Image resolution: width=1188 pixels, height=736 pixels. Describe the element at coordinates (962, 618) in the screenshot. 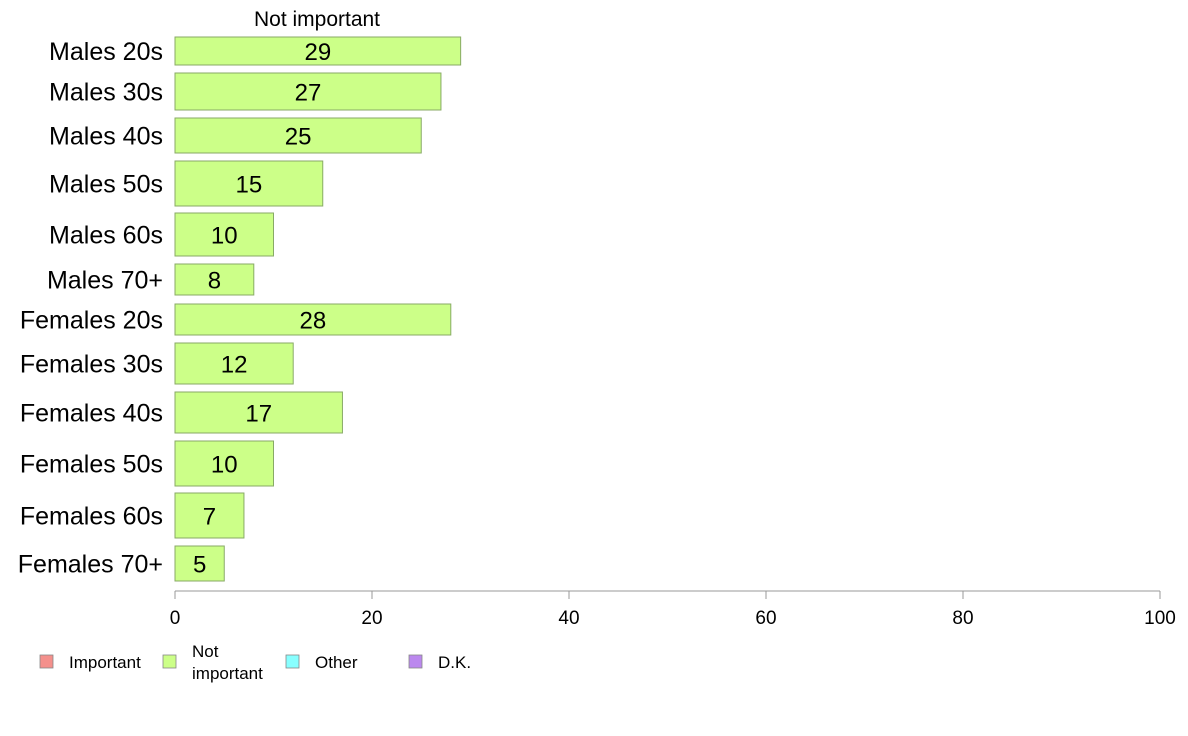

I see `x-tick-label: 80` at that location.